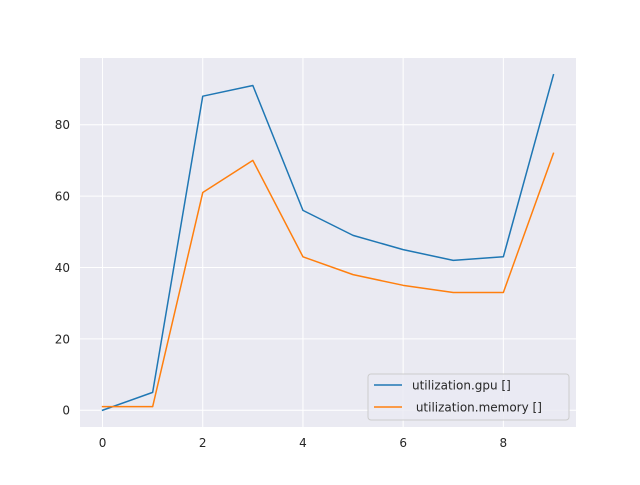  Describe the element at coordinates (403, 443) in the screenshot. I see `x-tick-label: 6` at that location.